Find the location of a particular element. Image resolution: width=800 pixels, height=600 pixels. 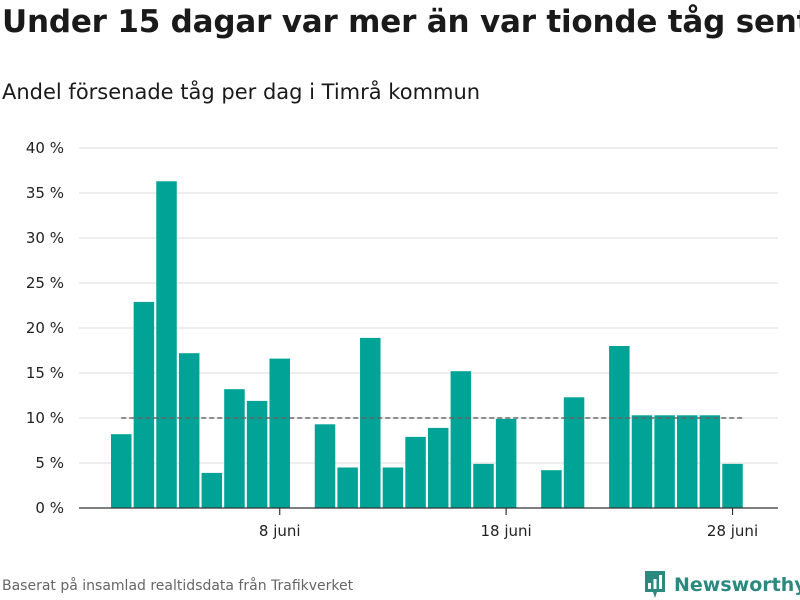

y-tick-label: 35 % is located at coordinates (45, 193).